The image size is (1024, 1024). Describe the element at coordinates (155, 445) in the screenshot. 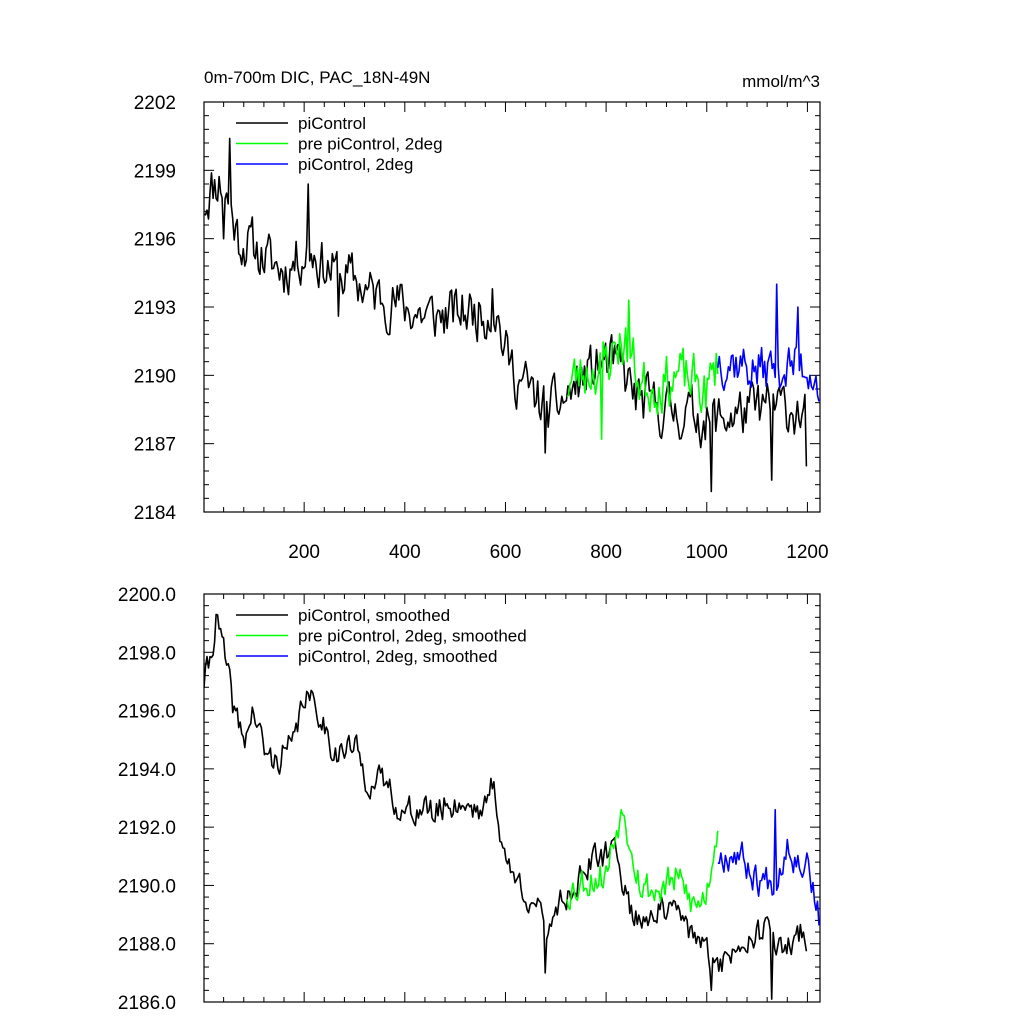

I see `y-tick-label: 2187` at that location.